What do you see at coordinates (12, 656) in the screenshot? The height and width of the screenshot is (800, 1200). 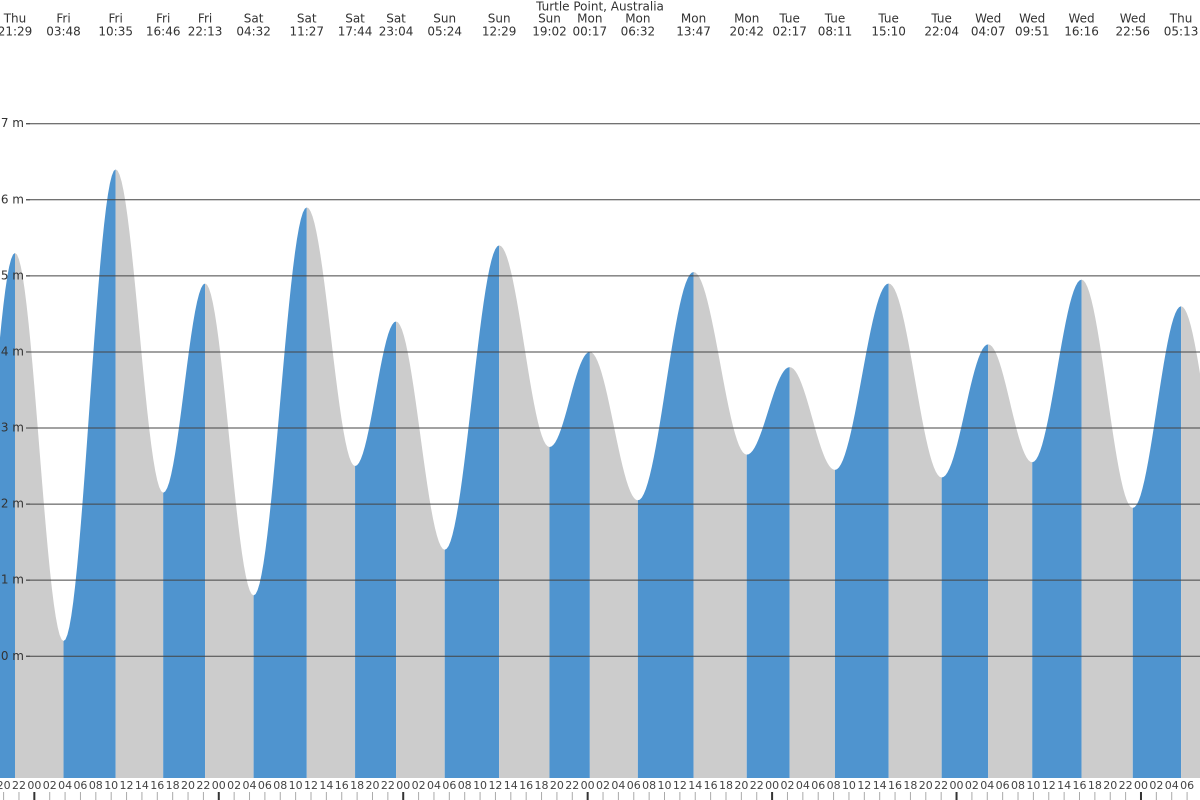 I see `y-tick-label: 0 m` at bounding box center [12, 656].